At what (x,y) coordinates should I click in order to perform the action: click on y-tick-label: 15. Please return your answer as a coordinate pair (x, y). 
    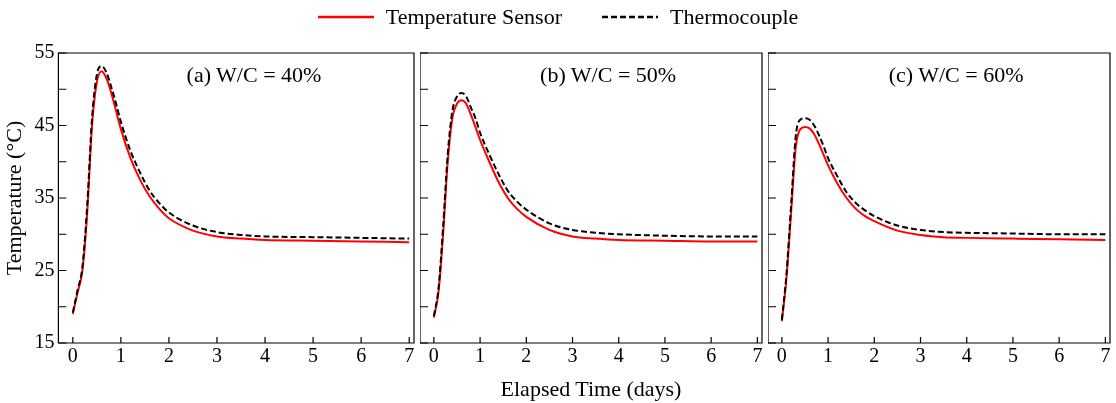
    Looking at the image, I should click on (44, 341).